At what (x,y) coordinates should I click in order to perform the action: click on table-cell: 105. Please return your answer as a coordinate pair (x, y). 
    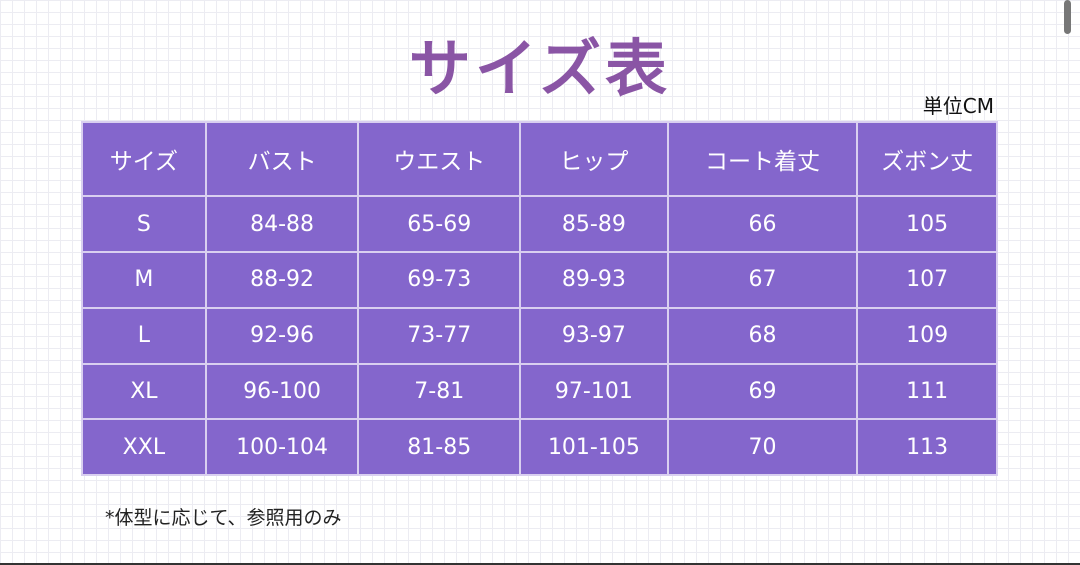
    Looking at the image, I should click on (927, 224).